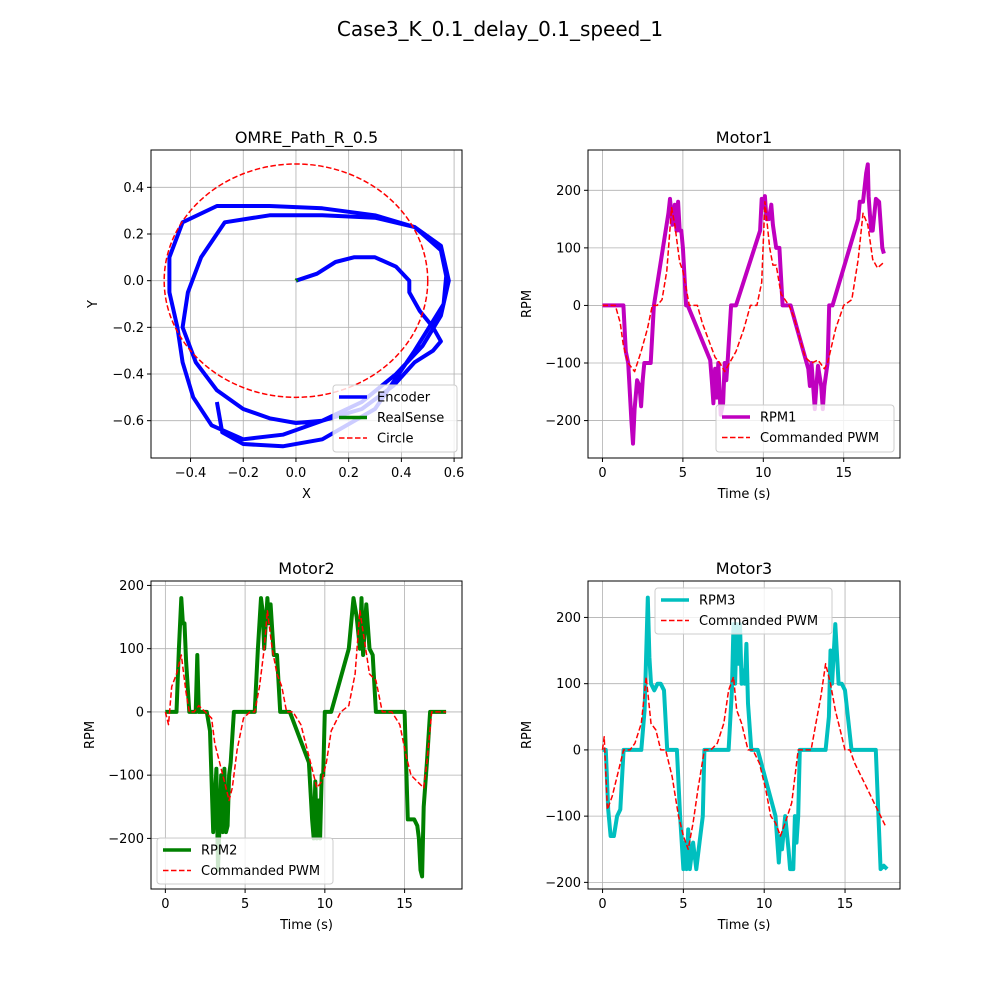 This screenshot has height=1000, width=1000. Describe the element at coordinates (128, 375) in the screenshot. I see `y-tick-label: −0.4` at that location.